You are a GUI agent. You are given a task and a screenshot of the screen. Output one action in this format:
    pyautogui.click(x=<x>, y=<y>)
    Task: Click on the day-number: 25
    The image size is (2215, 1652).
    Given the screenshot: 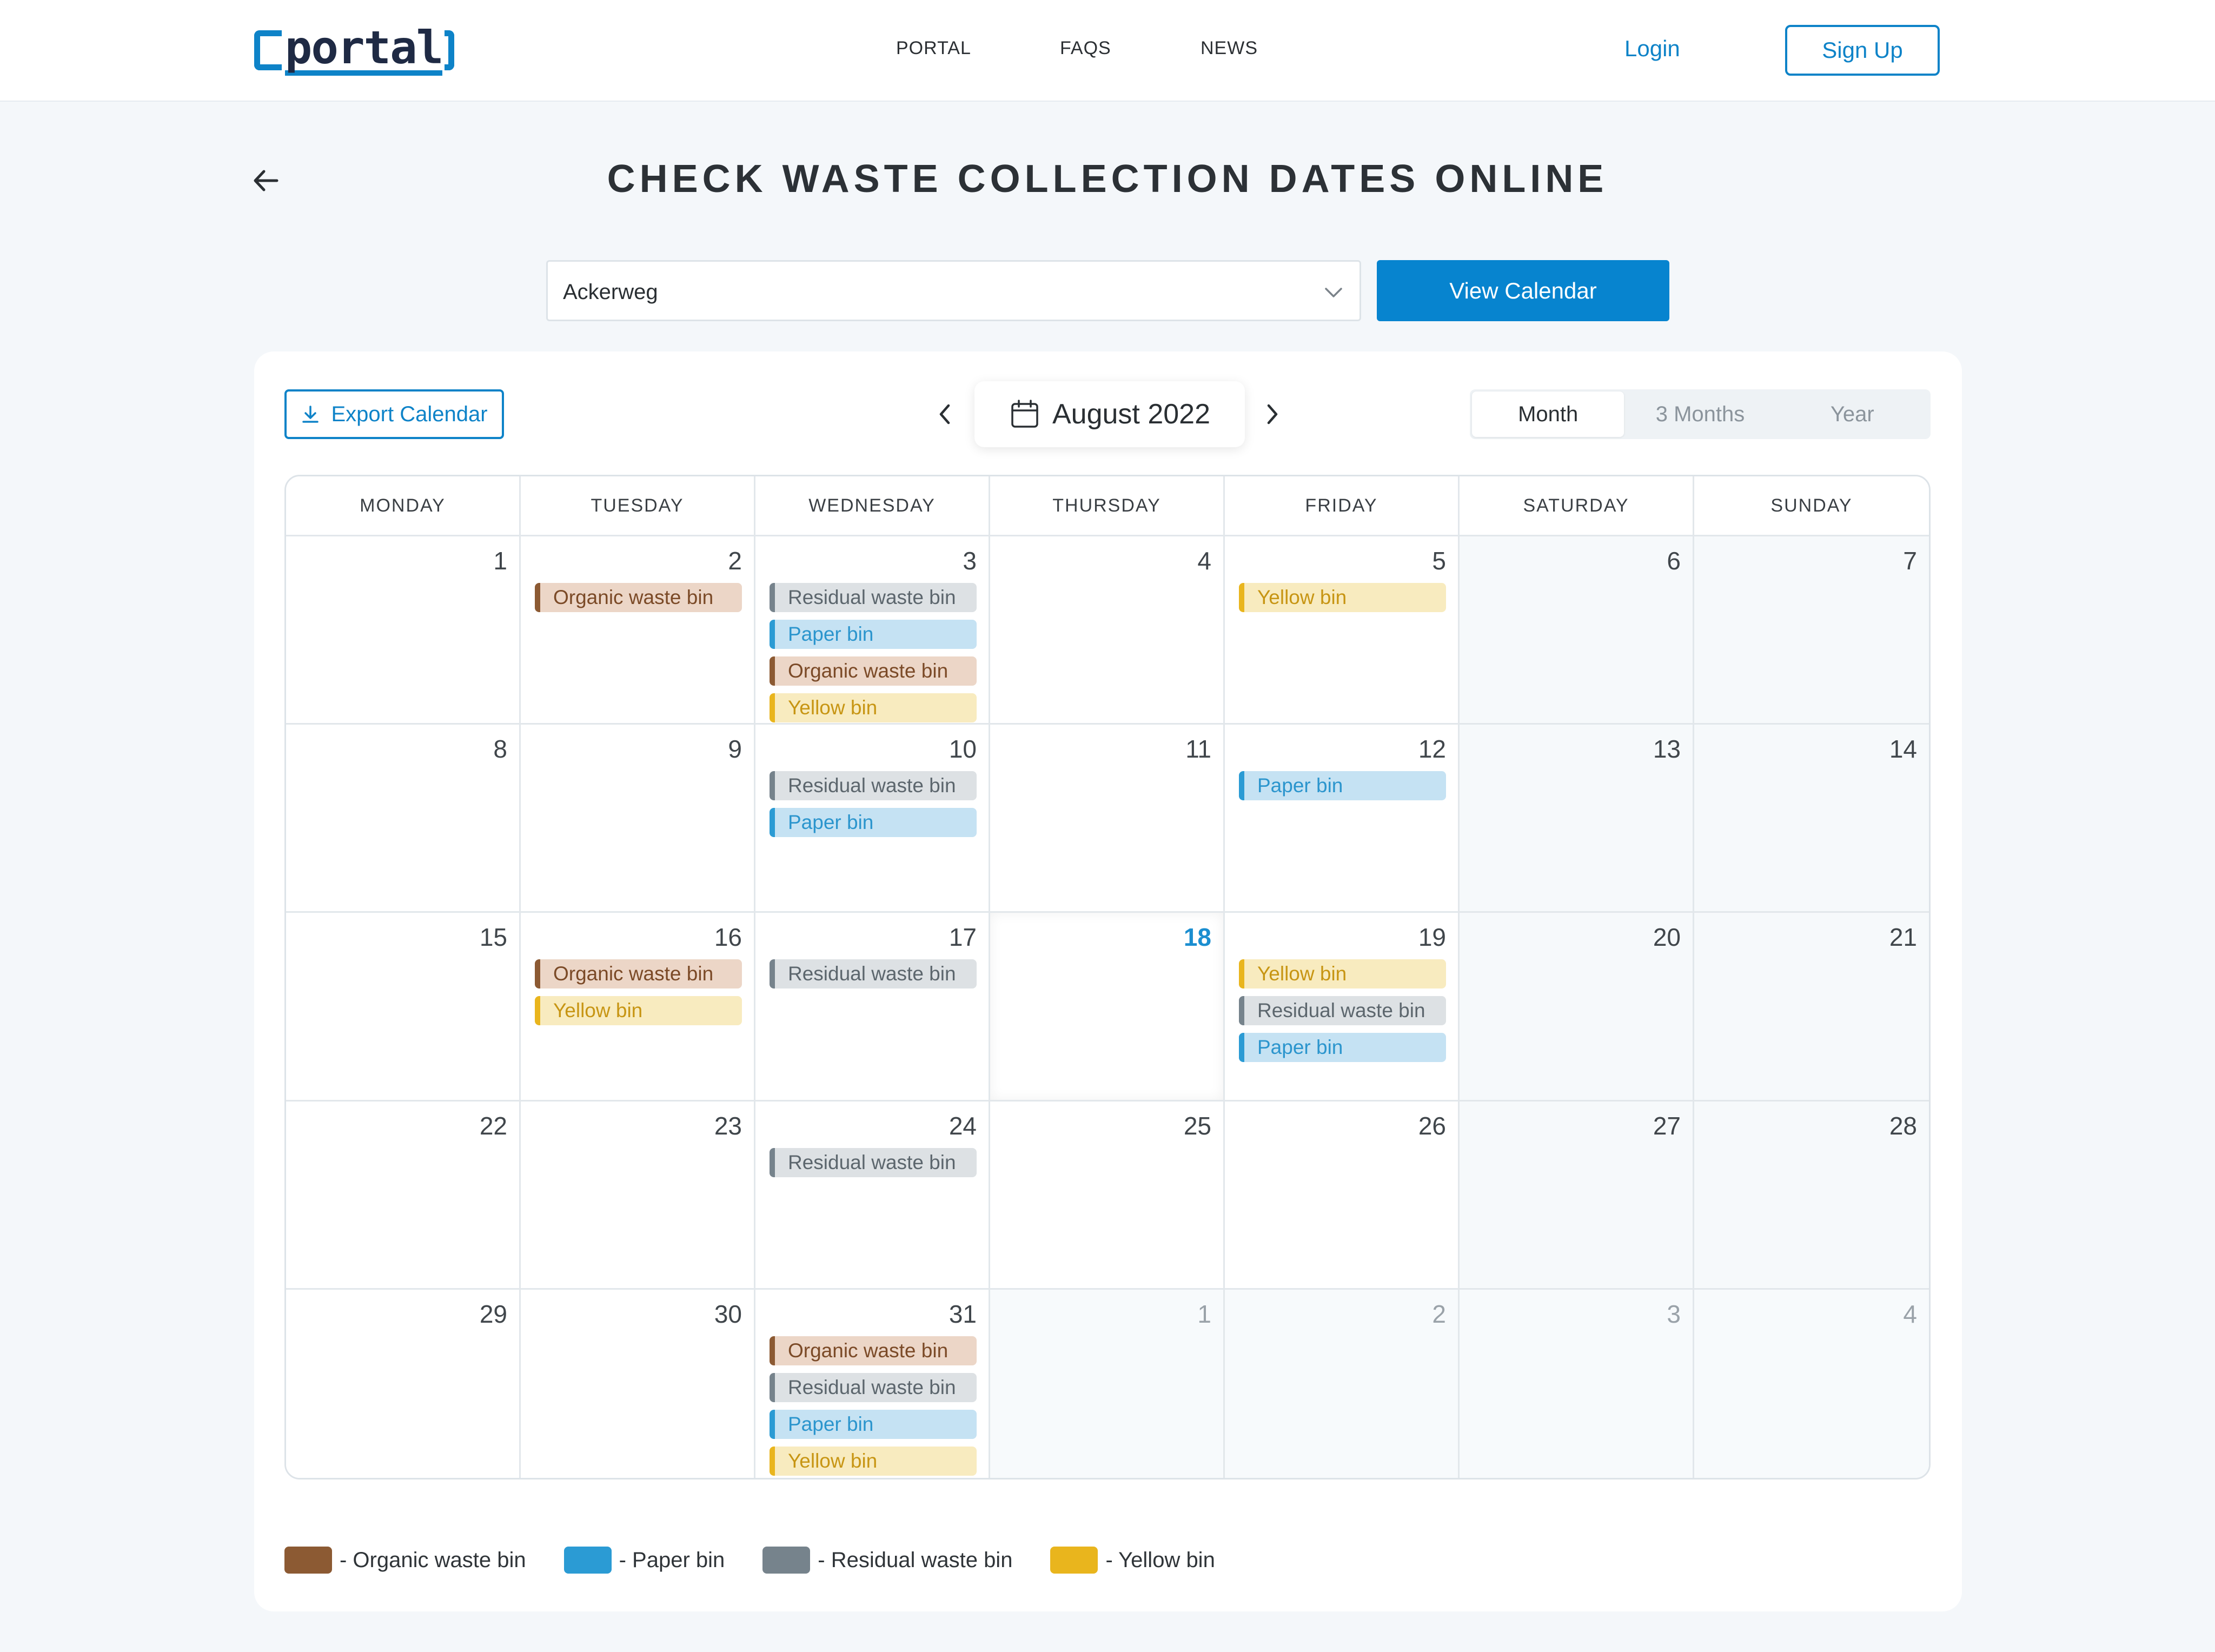 What is the action you would take?
    pyautogui.click(x=1197, y=1125)
    